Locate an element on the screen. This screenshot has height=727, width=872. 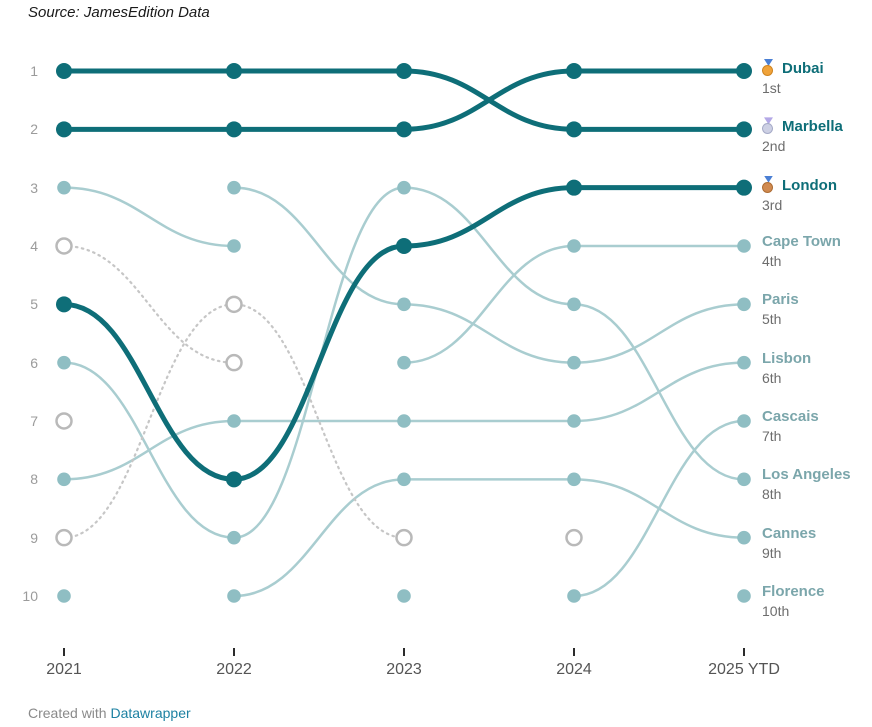
rank-axis-label-8: 8 is located at coordinates (34, 479).